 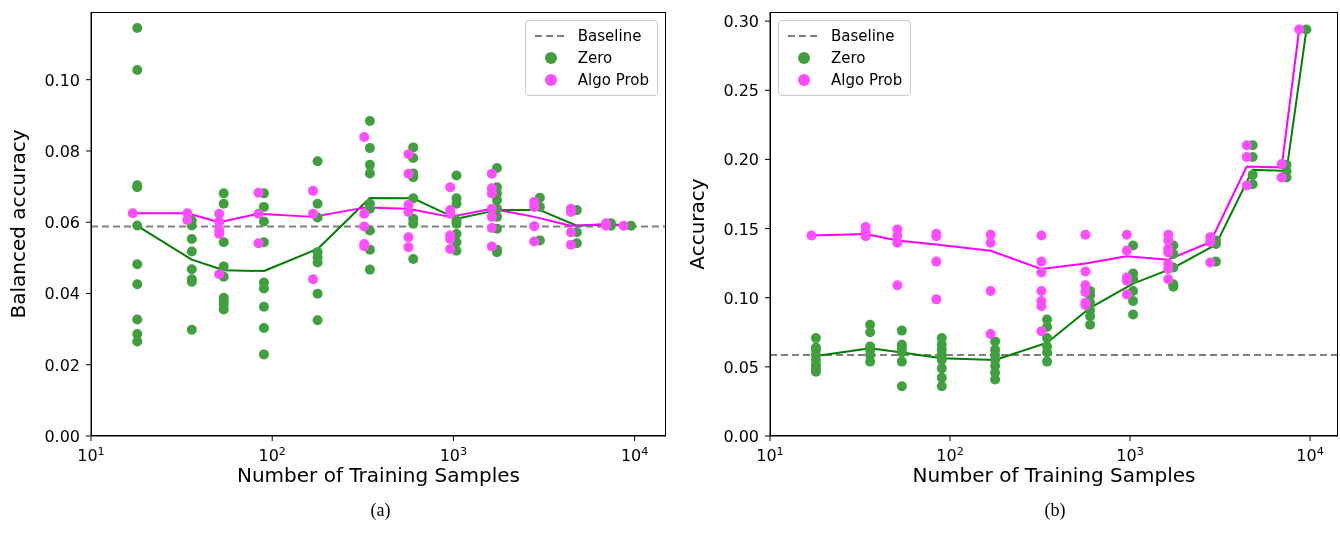 I want to click on y-tick-label: 0.25, so click(x=741, y=91).